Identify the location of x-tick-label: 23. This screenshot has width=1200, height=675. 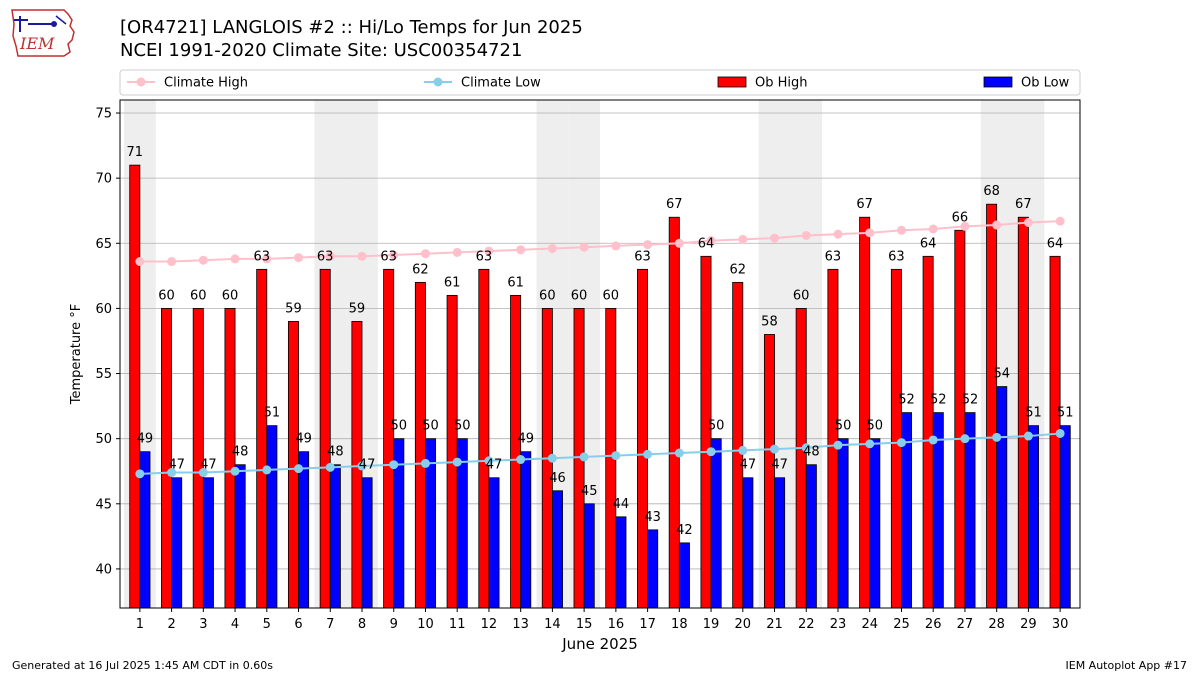
(838, 624).